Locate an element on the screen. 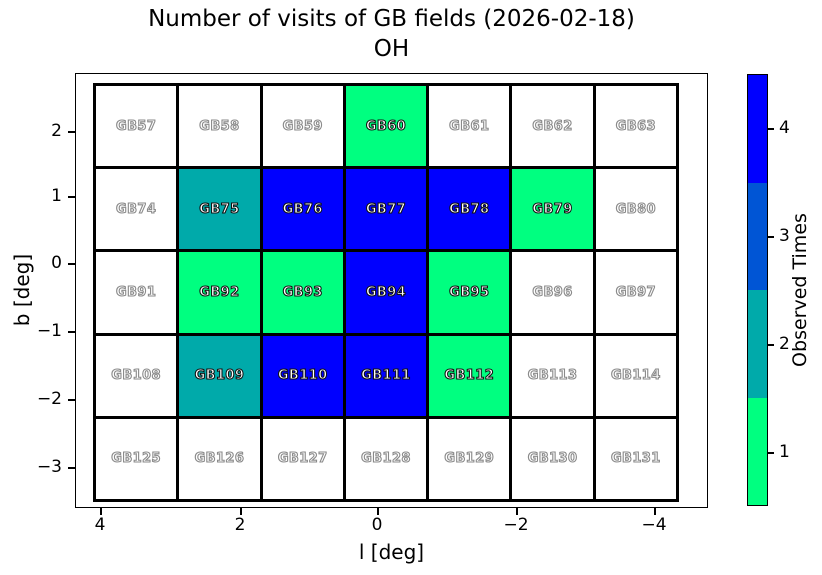 The height and width of the screenshot is (575, 822). field-cell-gb74: GB74 is located at coordinates (136, 209).